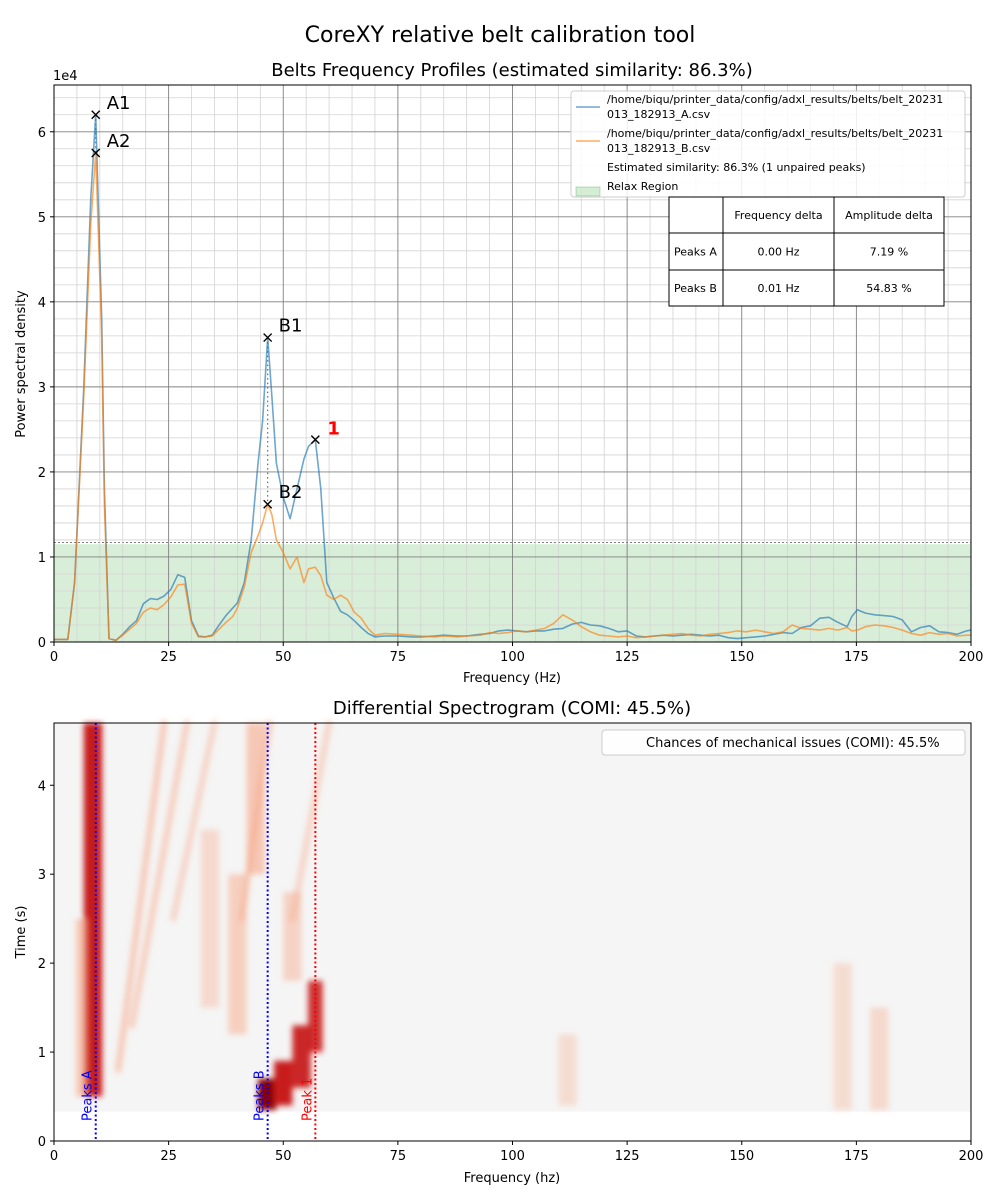  What do you see at coordinates (778, 252) in the screenshot?
I see `table-text: 0.00 Hz` at bounding box center [778, 252].